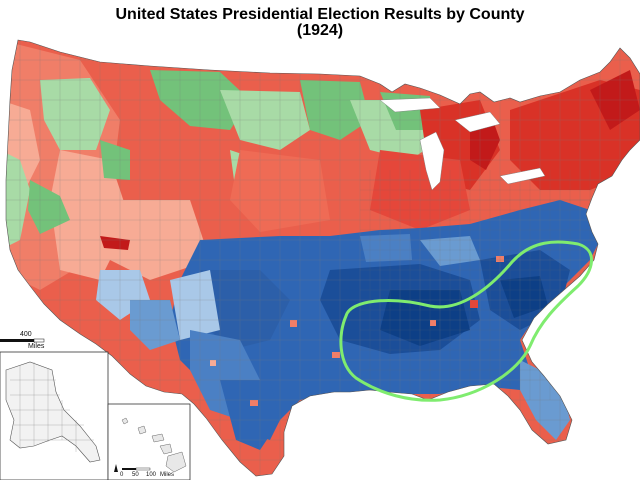 The width and height of the screenshot is (640, 480). Describe the element at coordinates (142, 430) in the screenshot. I see `hawaii-island-oahu` at that location.